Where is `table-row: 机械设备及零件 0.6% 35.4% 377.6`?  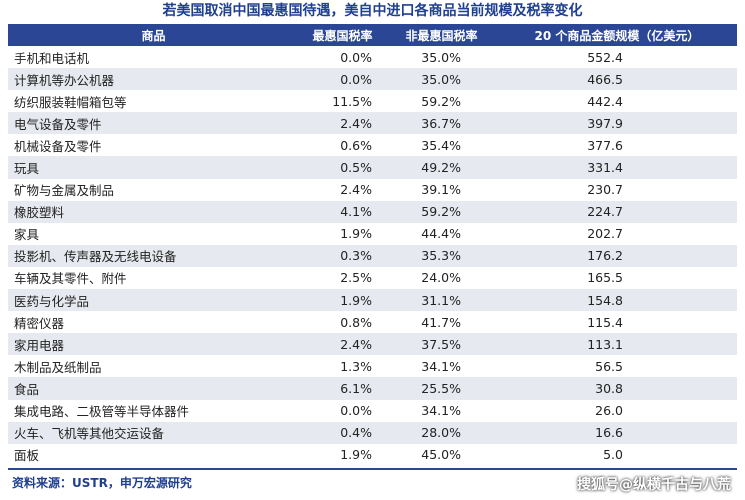 table-row: 机械设备及零件 0.6% 35.4% 377.6 is located at coordinates (372, 145).